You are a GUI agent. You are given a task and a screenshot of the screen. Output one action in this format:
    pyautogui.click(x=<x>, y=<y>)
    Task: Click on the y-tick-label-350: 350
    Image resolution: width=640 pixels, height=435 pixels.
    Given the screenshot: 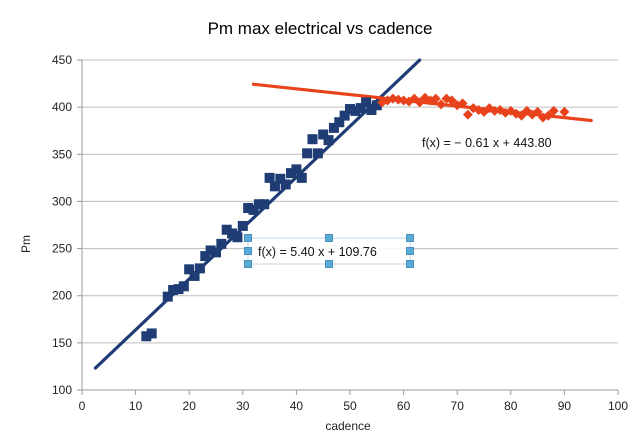 What is the action you would take?
    pyautogui.click(x=62, y=154)
    